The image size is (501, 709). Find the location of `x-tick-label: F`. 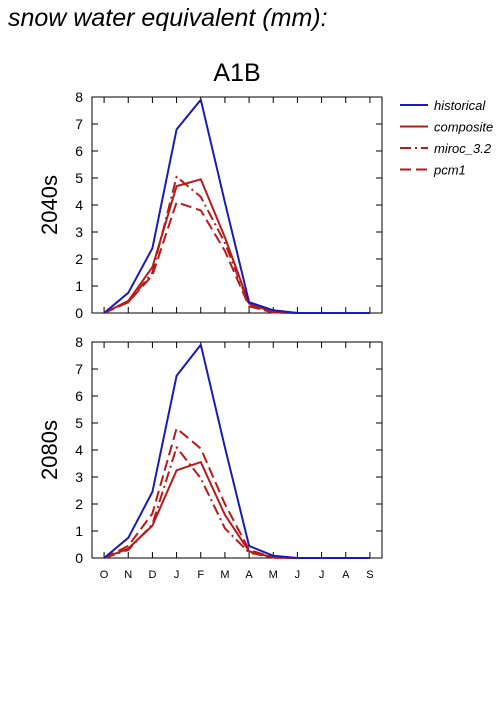

x-tick-label: F is located at coordinates (200, 575).